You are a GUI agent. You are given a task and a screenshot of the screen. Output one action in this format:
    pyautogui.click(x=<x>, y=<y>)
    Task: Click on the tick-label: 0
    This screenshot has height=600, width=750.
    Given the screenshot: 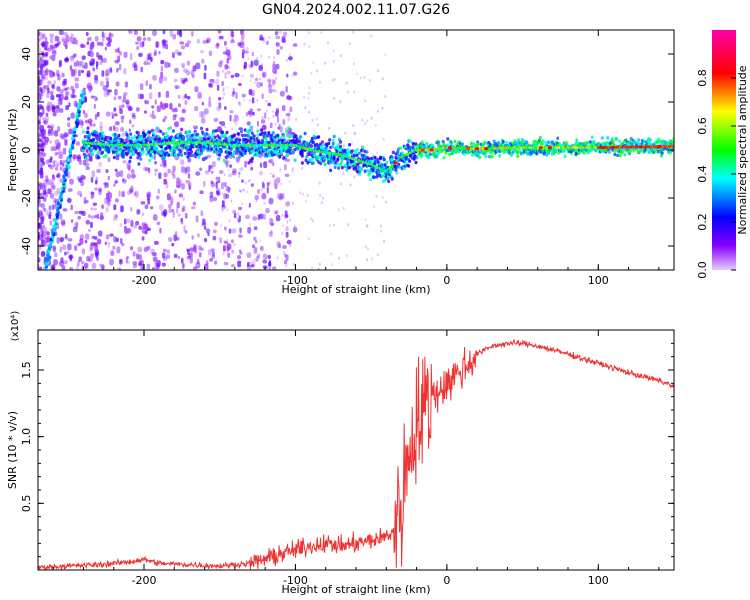 What is the action you would take?
    pyautogui.click(x=446, y=580)
    